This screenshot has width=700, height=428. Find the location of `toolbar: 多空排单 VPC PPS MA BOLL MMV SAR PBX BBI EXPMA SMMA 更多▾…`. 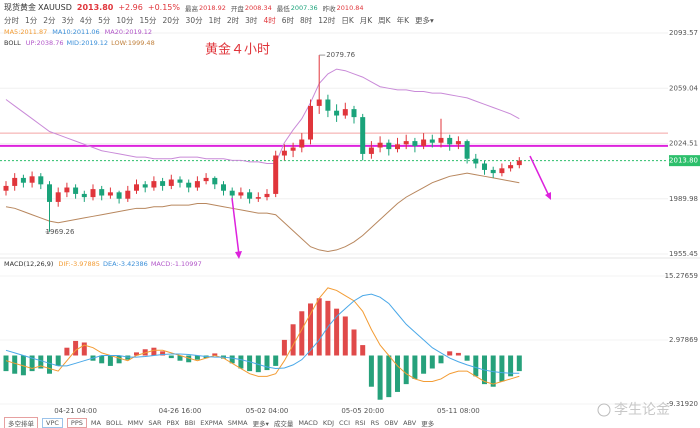

toolbar: 多空排单 VPC PPS MA BOLL MMV SAR PBX BBI EXPMA SMMA 更多▾… is located at coordinates (221, 422).